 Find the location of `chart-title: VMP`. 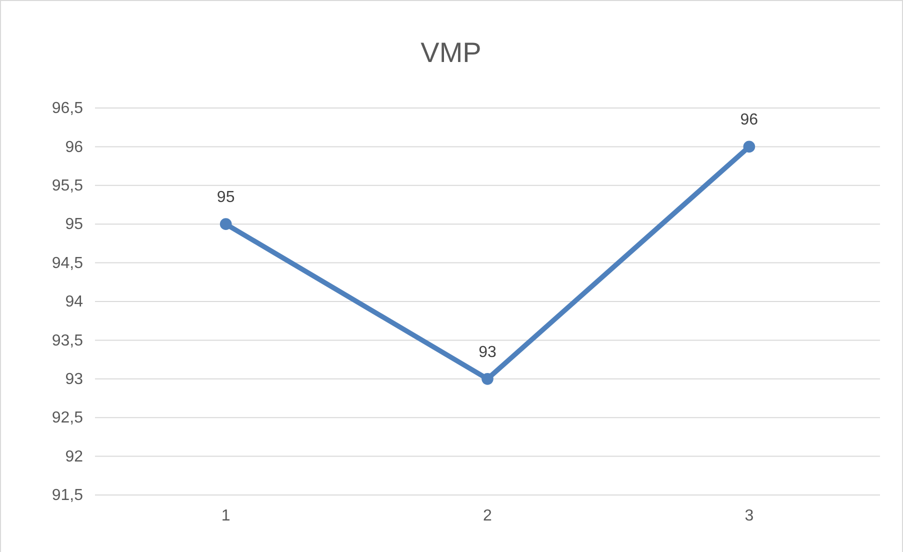

chart-title: VMP is located at coordinates (451, 52).